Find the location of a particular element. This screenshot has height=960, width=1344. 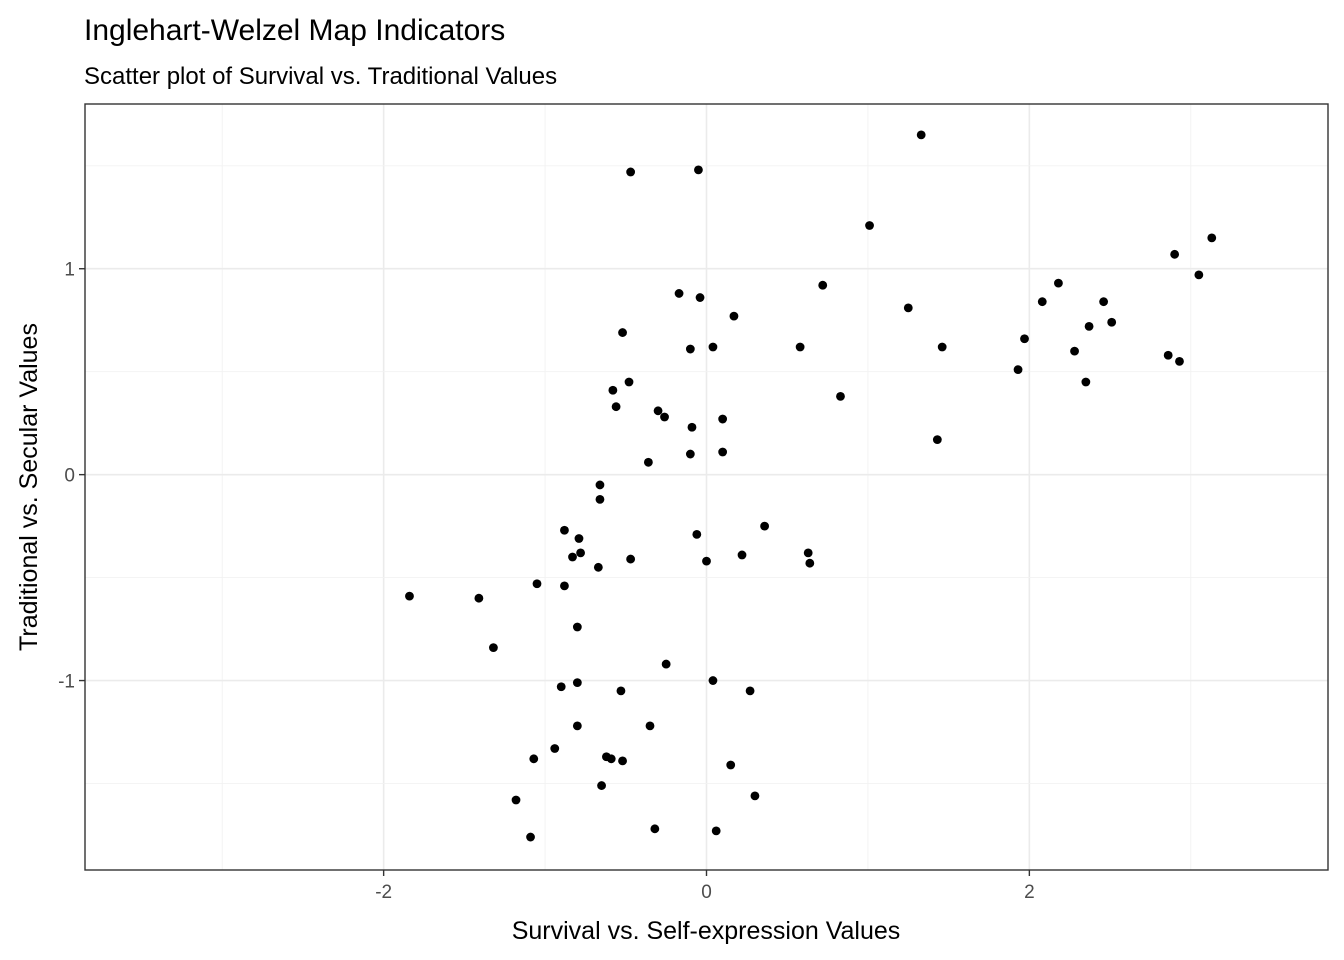

y-tick-label: 0 is located at coordinates (69, 476).